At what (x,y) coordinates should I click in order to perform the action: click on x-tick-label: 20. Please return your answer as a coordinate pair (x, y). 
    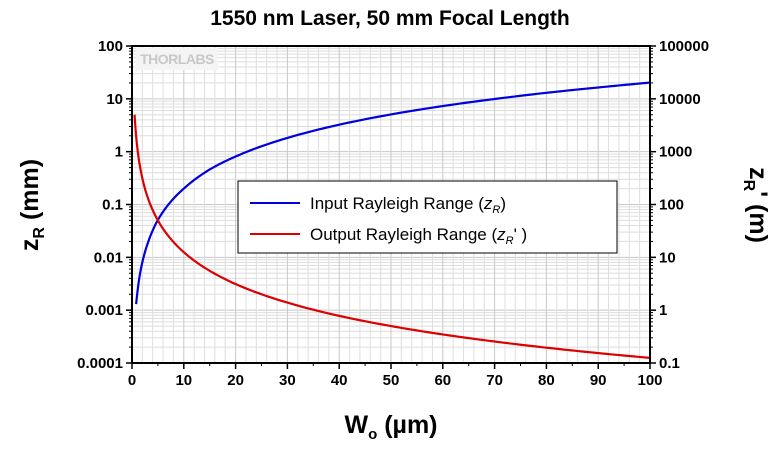
    Looking at the image, I should click on (235, 380).